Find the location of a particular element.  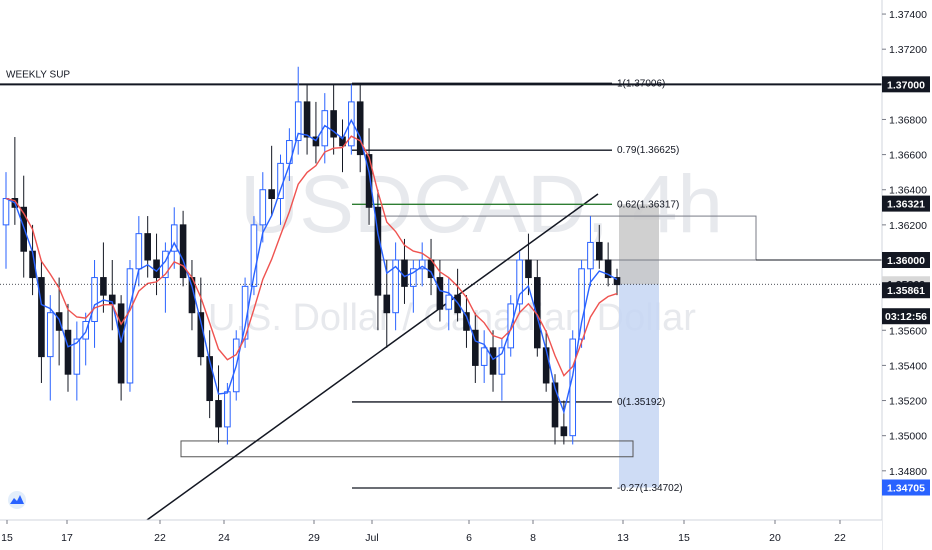

support-rectangle is located at coordinates (407, 449).